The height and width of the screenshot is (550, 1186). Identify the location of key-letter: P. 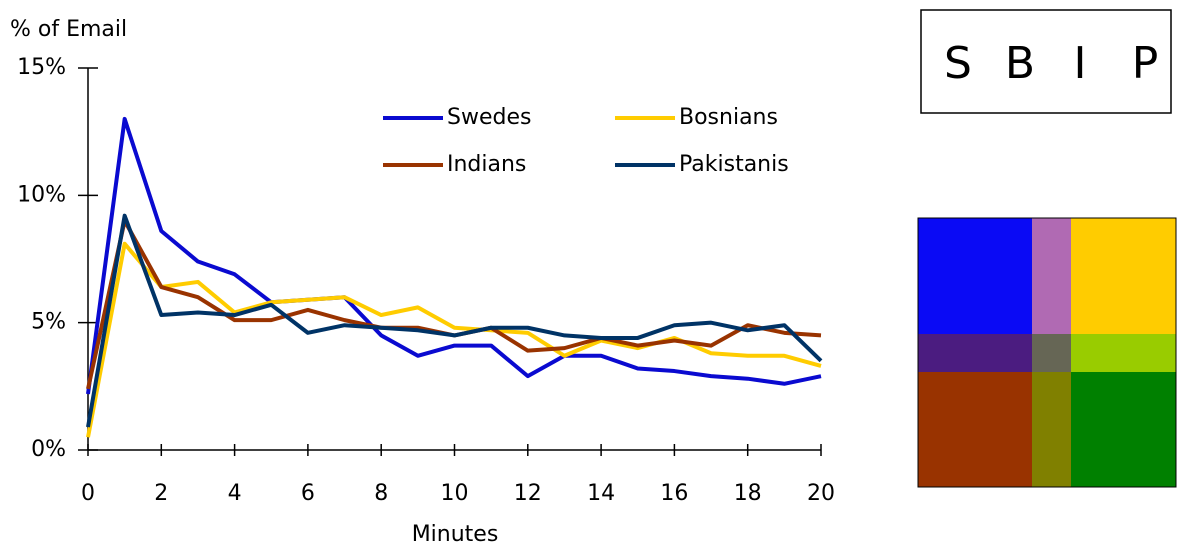
(1145, 63).